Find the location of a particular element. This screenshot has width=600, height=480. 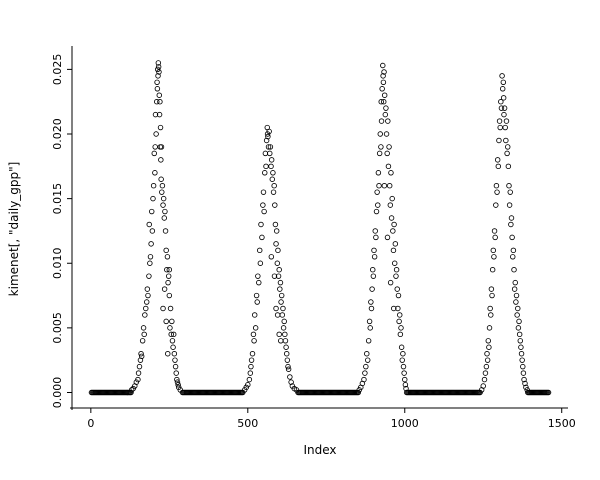

y-tick-label: 0.015 is located at coordinates (57, 199).